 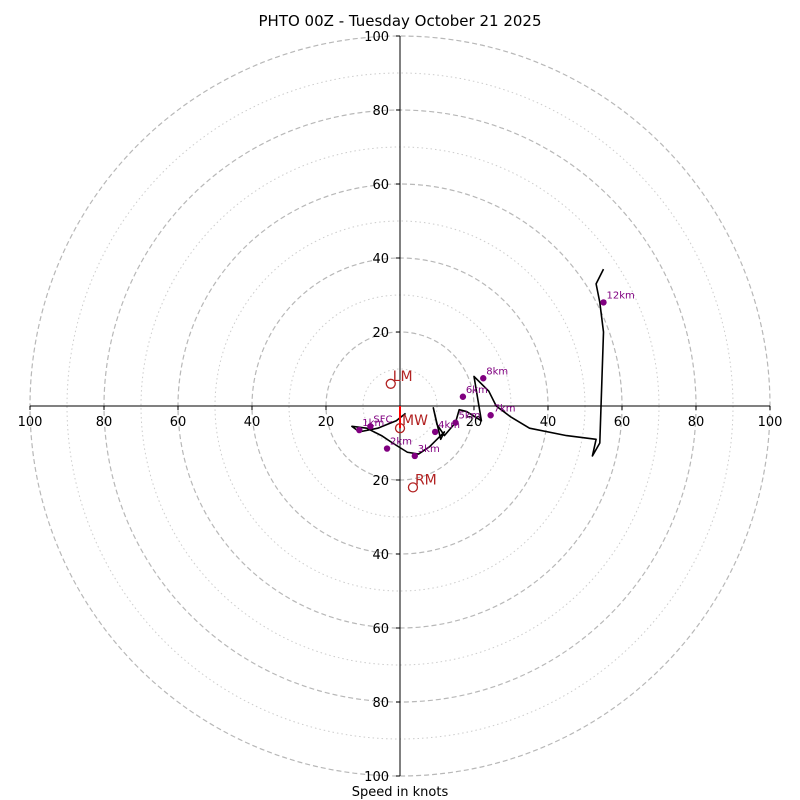 What do you see at coordinates (401, 442) in the screenshot?
I see `height-marker-label: 2km` at bounding box center [401, 442].